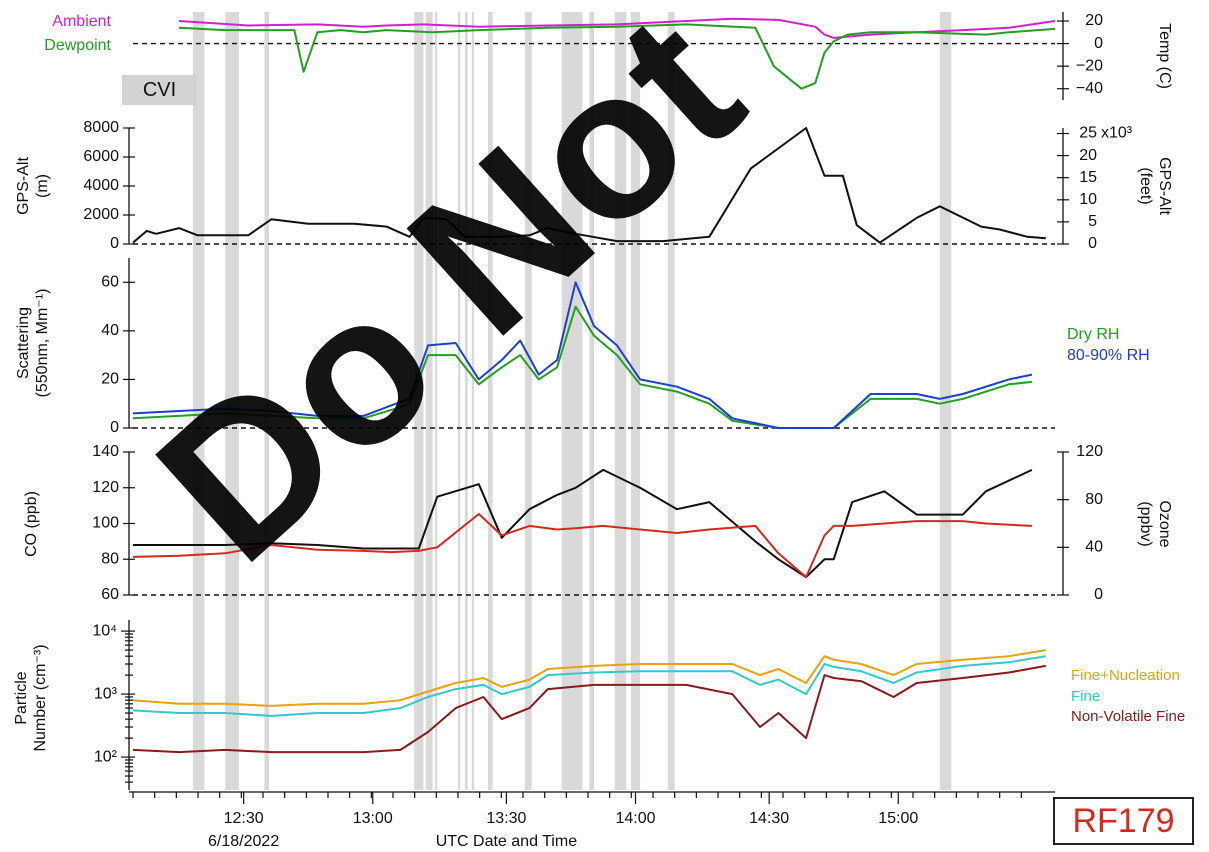  I want to click on particle-tick-label: 10², so click(106, 756).